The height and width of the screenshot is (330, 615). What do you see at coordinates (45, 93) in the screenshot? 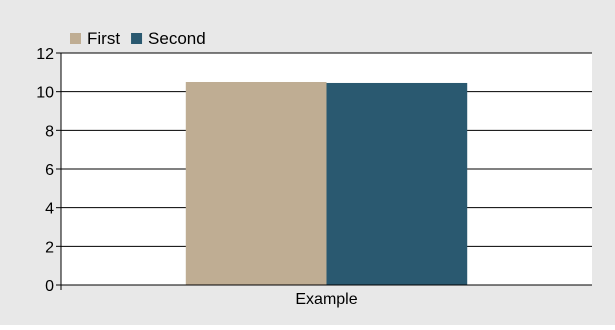
I see `y-tick-label-10: 10` at bounding box center [45, 93].